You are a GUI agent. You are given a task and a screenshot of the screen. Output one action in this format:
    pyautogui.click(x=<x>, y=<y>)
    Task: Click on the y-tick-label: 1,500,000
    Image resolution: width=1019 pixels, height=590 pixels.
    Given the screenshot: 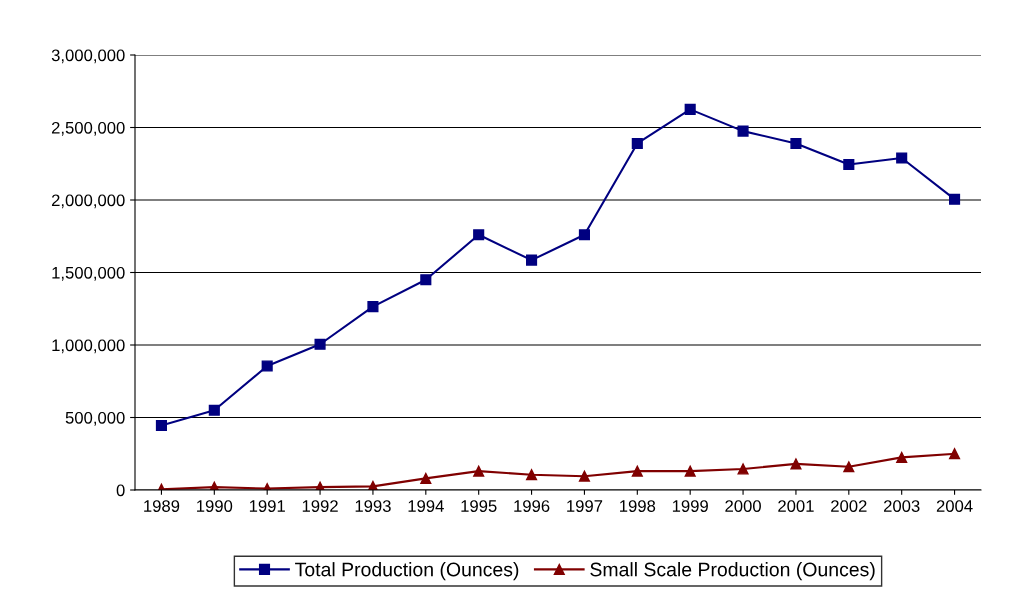 What is the action you would take?
    pyautogui.click(x=88, y=273)
    